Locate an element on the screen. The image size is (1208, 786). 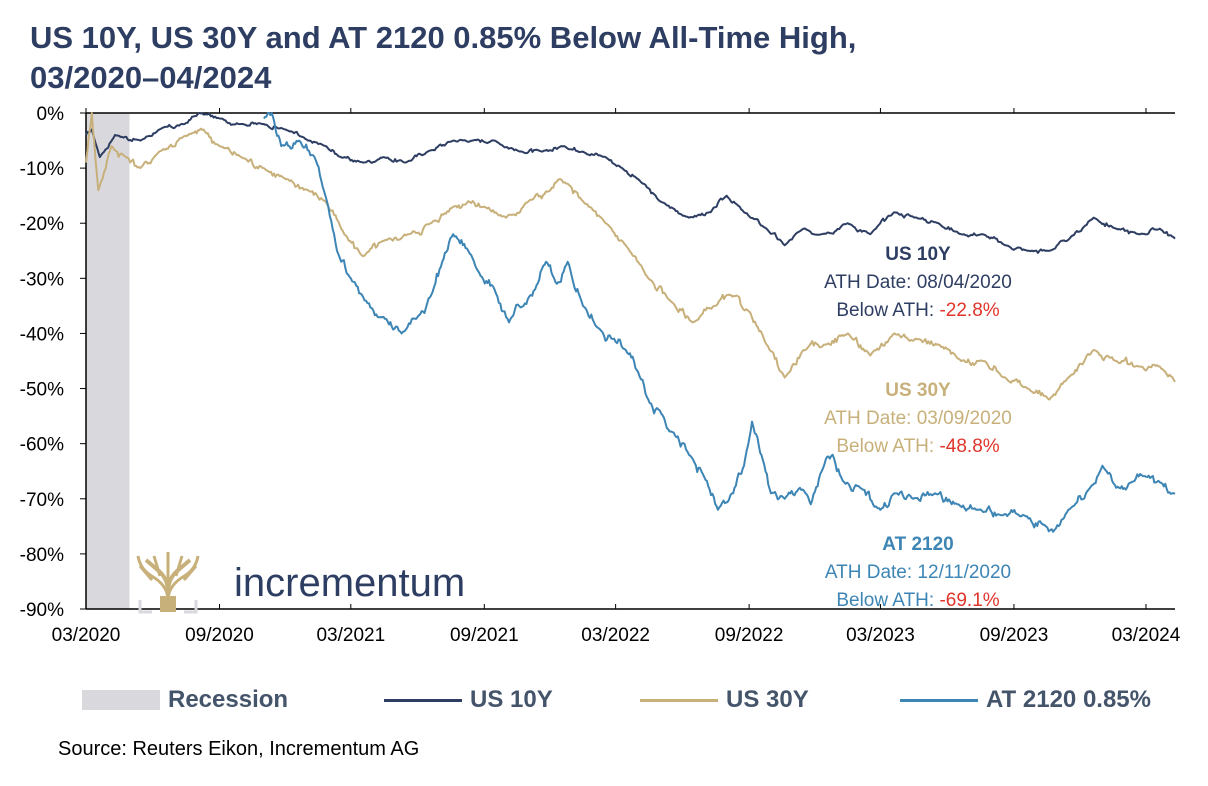
tree-icon is located at coordinates (168, 582).